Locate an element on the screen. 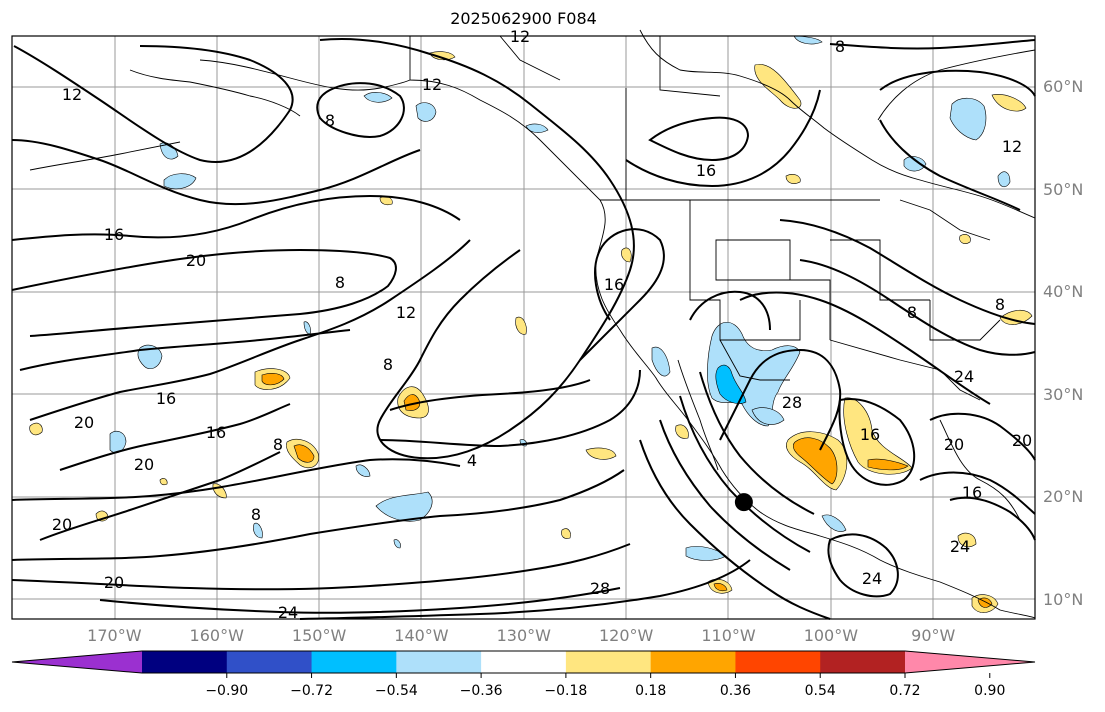 The height and width of the screenshot is (712, 1105). contour-label: 4 is located at coordinates (472, 460).